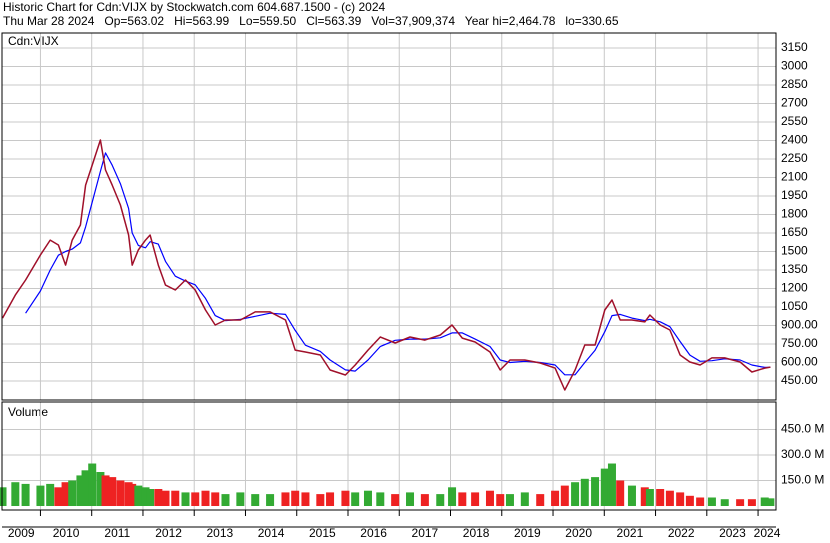 This screenshot has height=543, width=830. What do you see at coordinates (373, 533) in the screenshot?
I see `x-tick-label: 2016` at bounding box center [373, 533].